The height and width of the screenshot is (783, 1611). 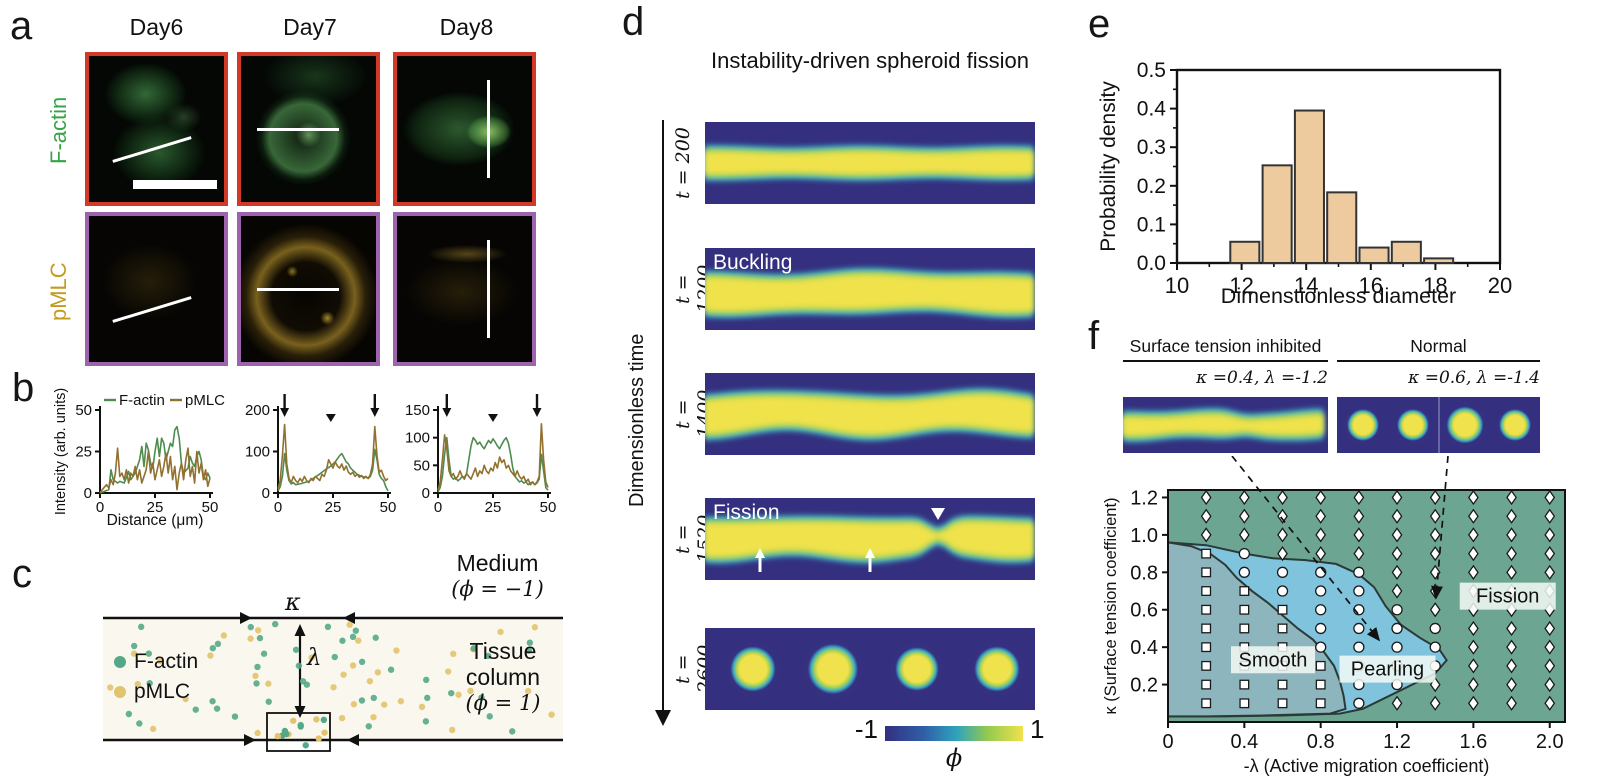 What do you see at coordinates (1500, 285) in the screenshot?
I see `svg-text: 20` at bounding box center [1500, 285].